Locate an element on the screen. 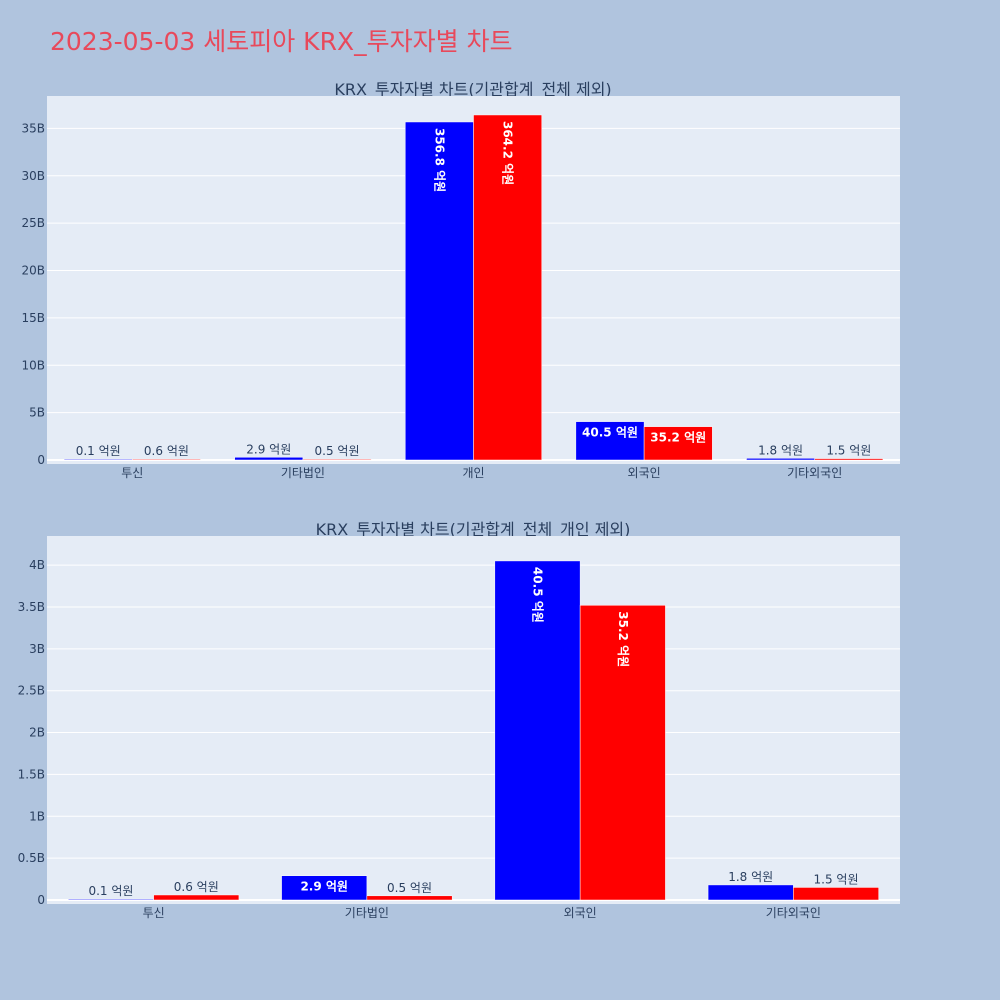 The width and height of the screenshot is (1000, 1000). data-label: 364.2 억원 is located at coordinates (508, 153).